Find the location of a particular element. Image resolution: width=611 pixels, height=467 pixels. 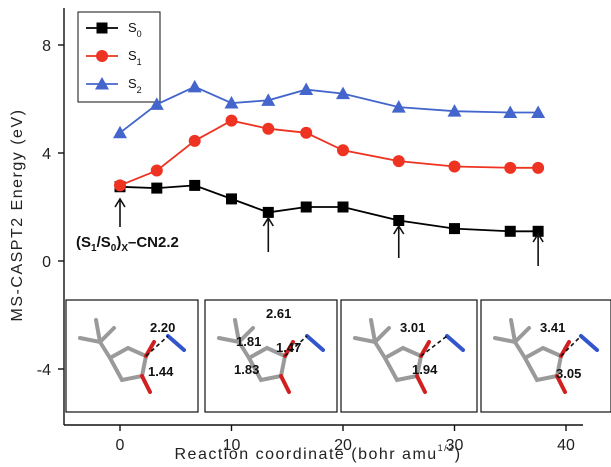

bond-distance-label: 2.61 is located at coordinates (278, 313).